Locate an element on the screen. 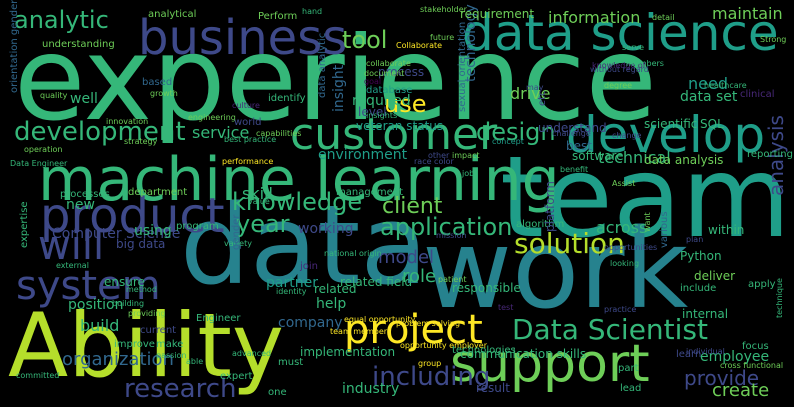 The width and height of the screenshot is (794, 407). word-level: level is located at coordinates (372, 112).